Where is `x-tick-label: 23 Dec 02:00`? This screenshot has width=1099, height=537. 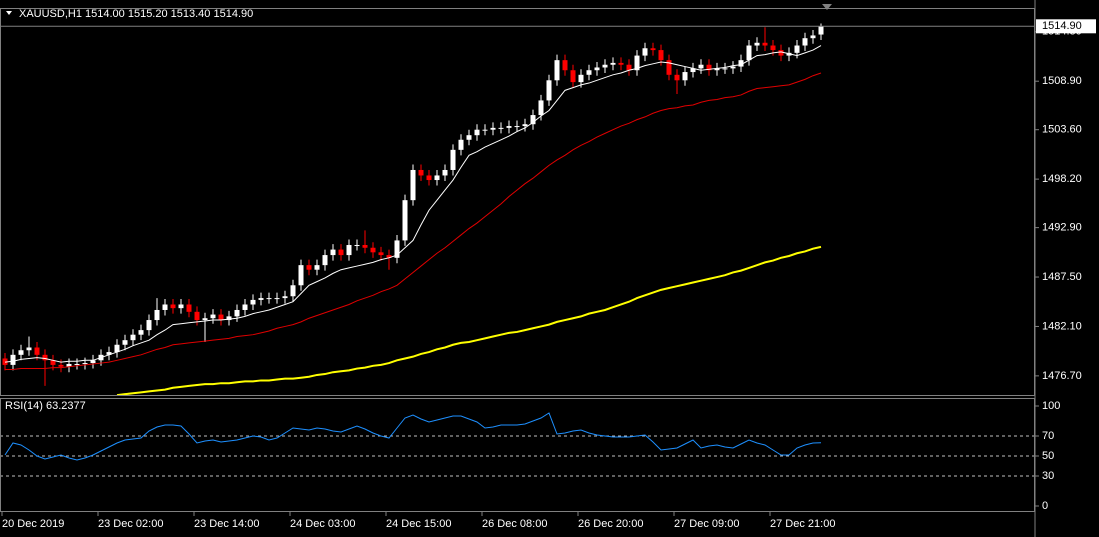
x-tick-label: 23 Dec 02:00 is located at coordinates (130, 524).